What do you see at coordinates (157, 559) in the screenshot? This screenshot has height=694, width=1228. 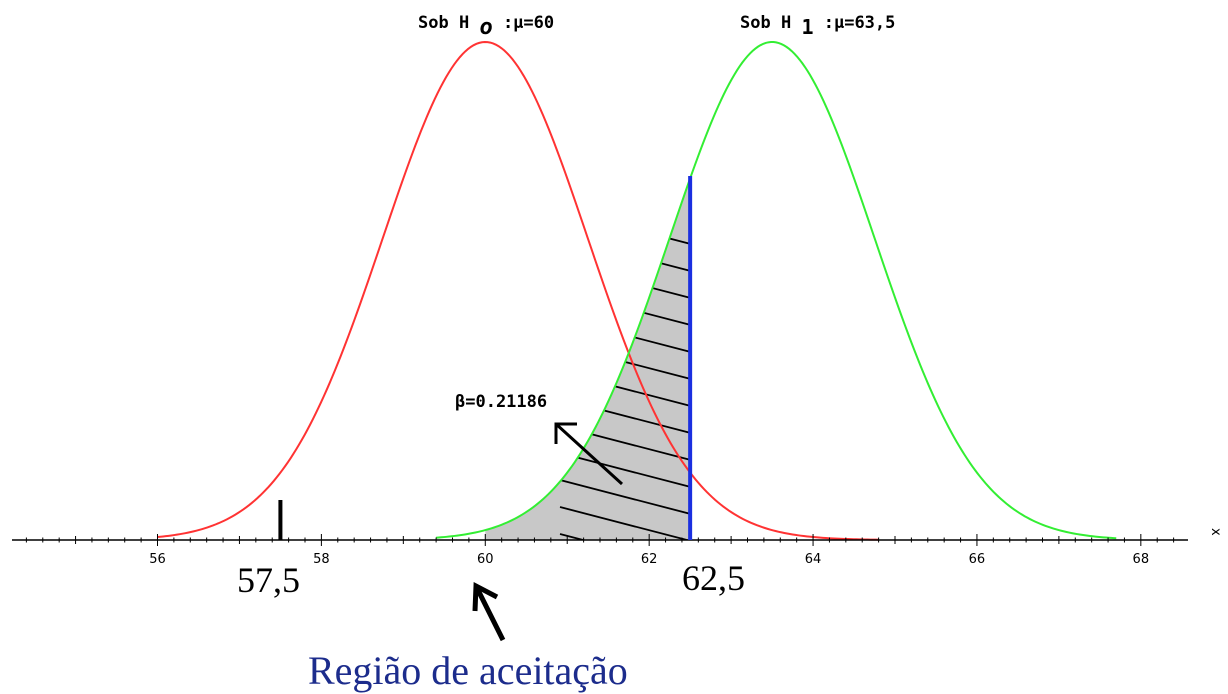 I see `x-tick-label: 56` at bounding box center [157, 559].